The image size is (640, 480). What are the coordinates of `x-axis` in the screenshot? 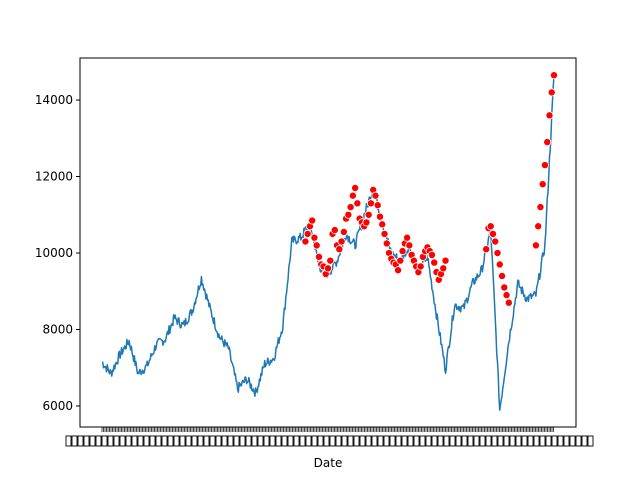 It's located at (329, 437).